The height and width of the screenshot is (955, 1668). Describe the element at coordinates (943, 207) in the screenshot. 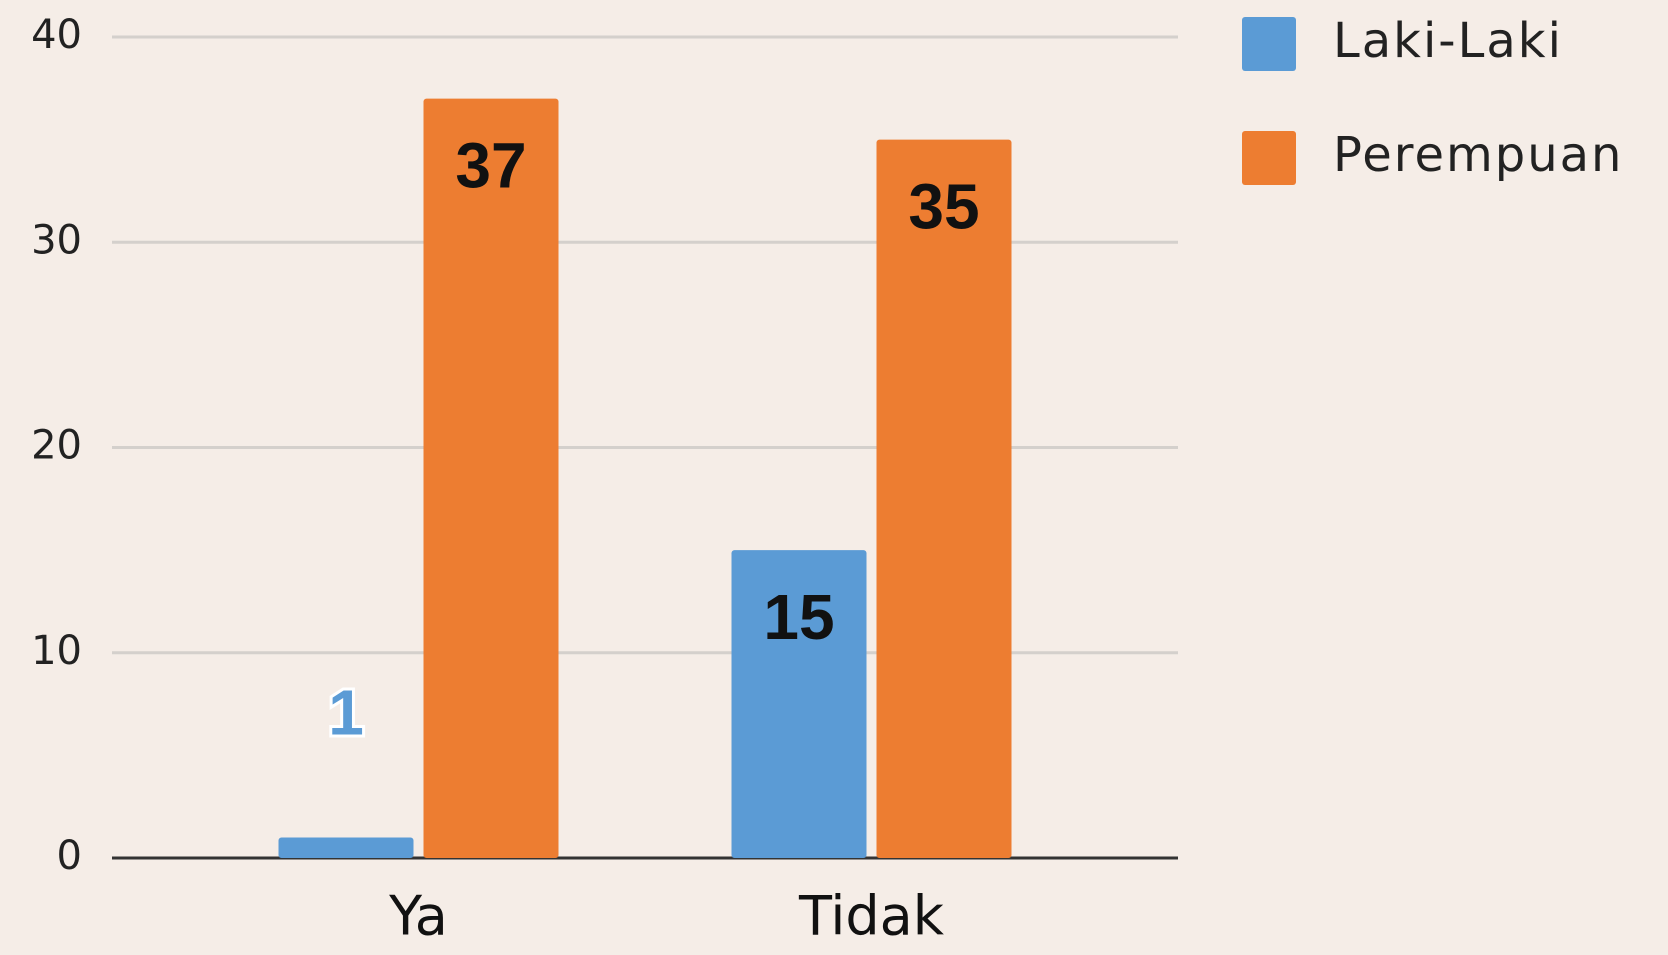

I see `value-label: 35` at that location.